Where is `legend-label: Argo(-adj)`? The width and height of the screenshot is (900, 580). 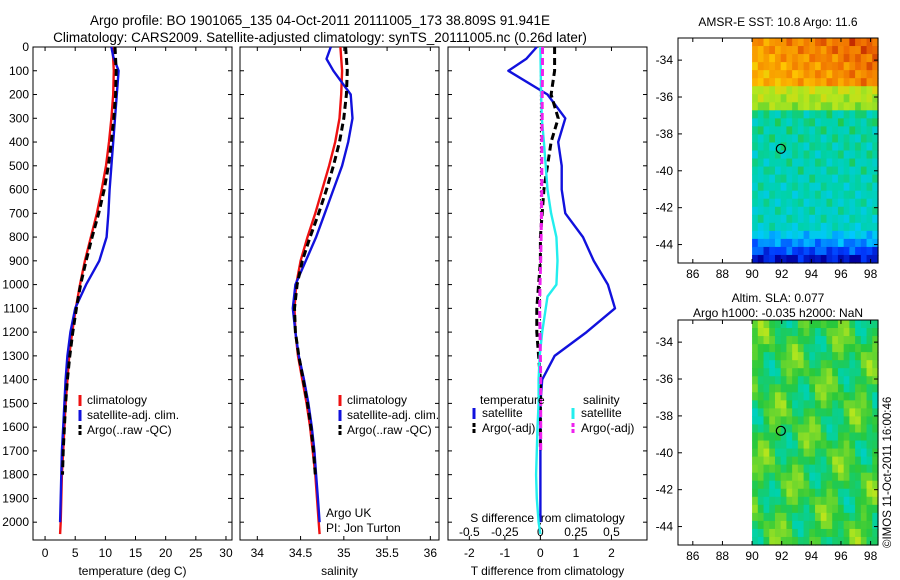 legend-label: Argo(-adj) is located at coordinates (508, 428).